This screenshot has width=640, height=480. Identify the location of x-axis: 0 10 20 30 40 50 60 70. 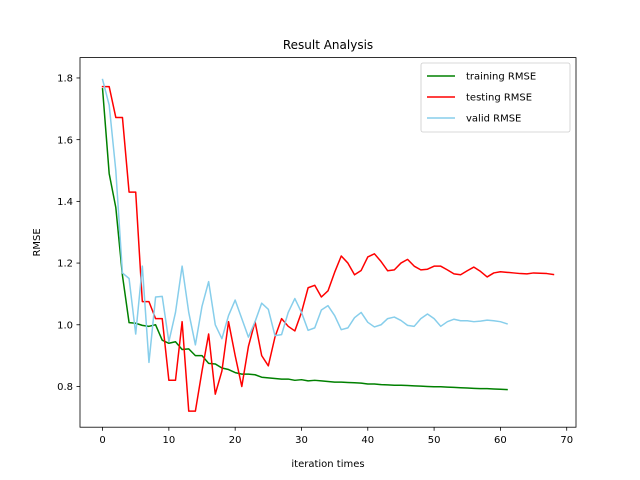
(336, 436).